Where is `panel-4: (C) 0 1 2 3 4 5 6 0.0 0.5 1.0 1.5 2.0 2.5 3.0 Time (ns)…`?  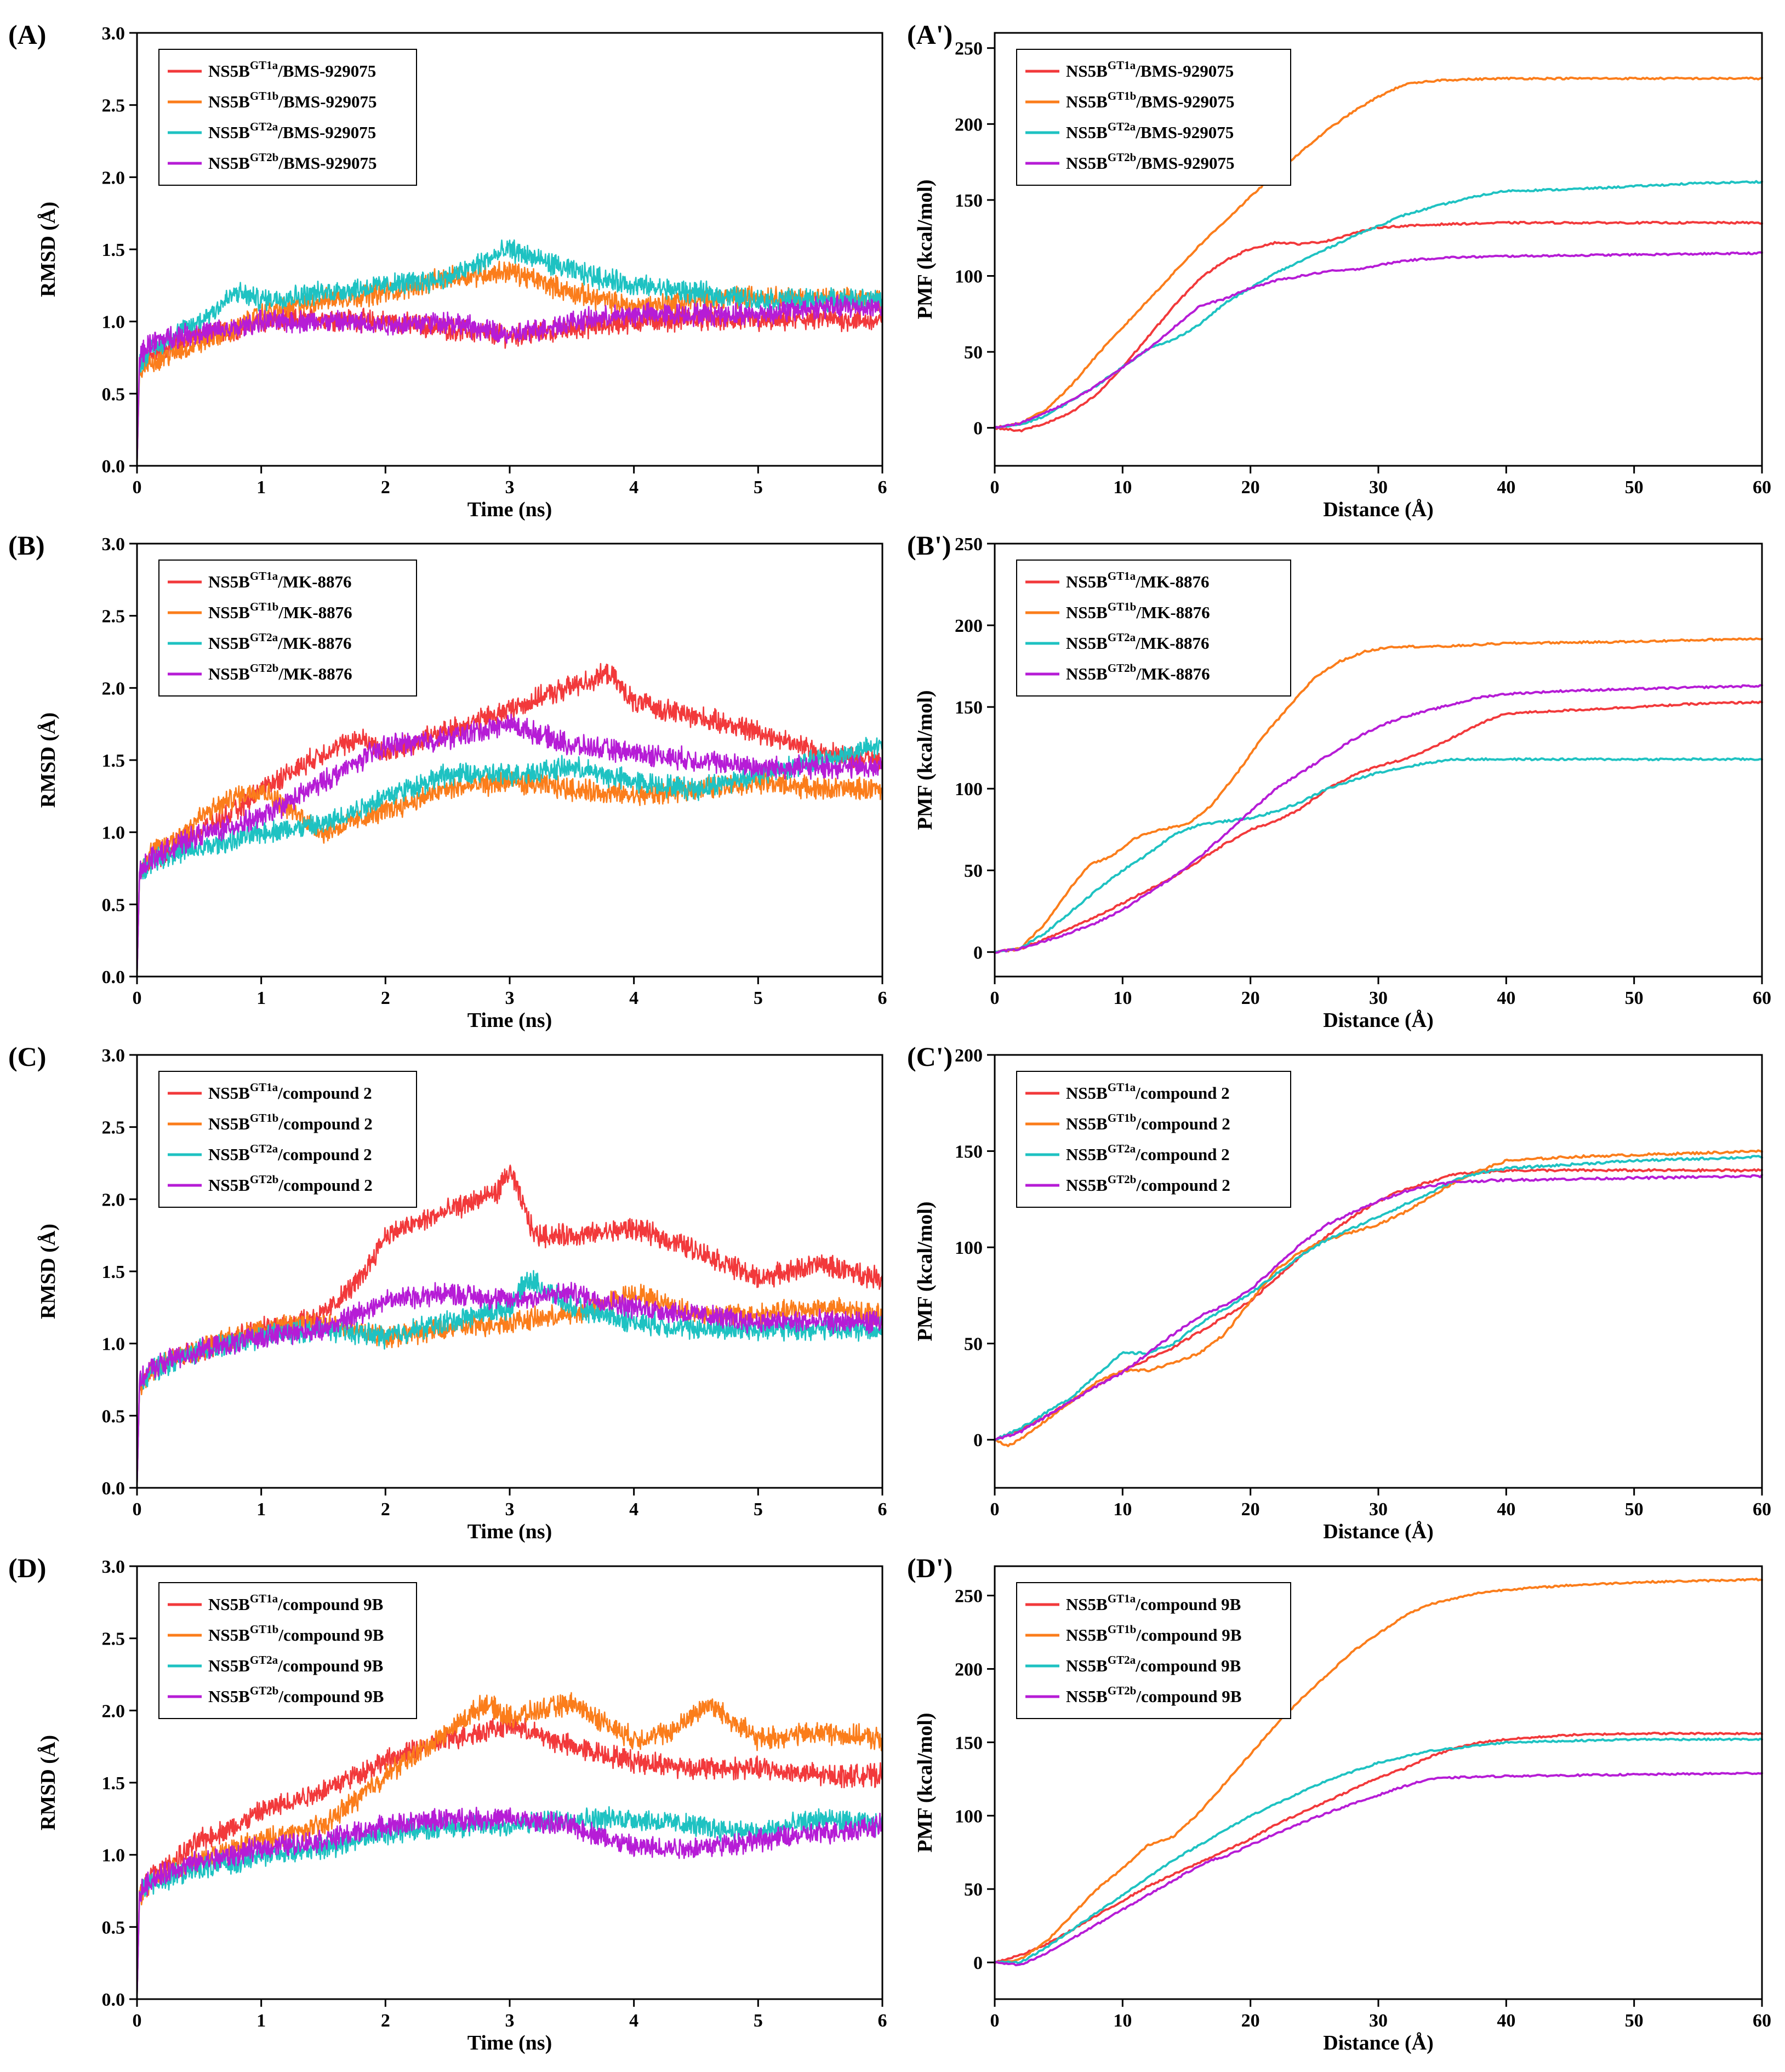
panel-4: (C) 0 1 2 3 4 5 6 0.0 0.5 1.0 1.5 2.0 2.5 3.0 Time (ns)… is located at coordinates (447, 1292).